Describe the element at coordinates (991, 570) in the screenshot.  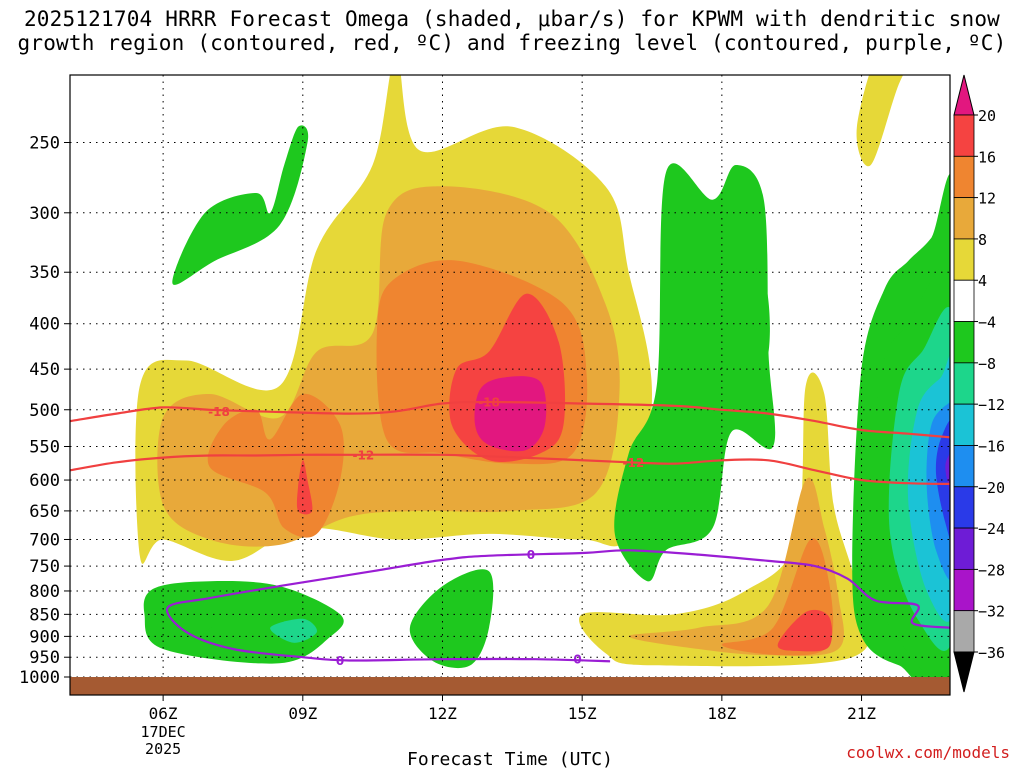
I see `colorbar-label-11: −28` at that location.